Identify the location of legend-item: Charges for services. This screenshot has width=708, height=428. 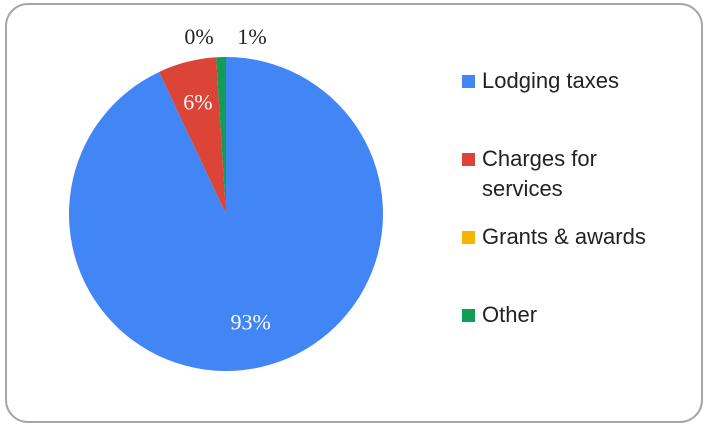
(557, 174).